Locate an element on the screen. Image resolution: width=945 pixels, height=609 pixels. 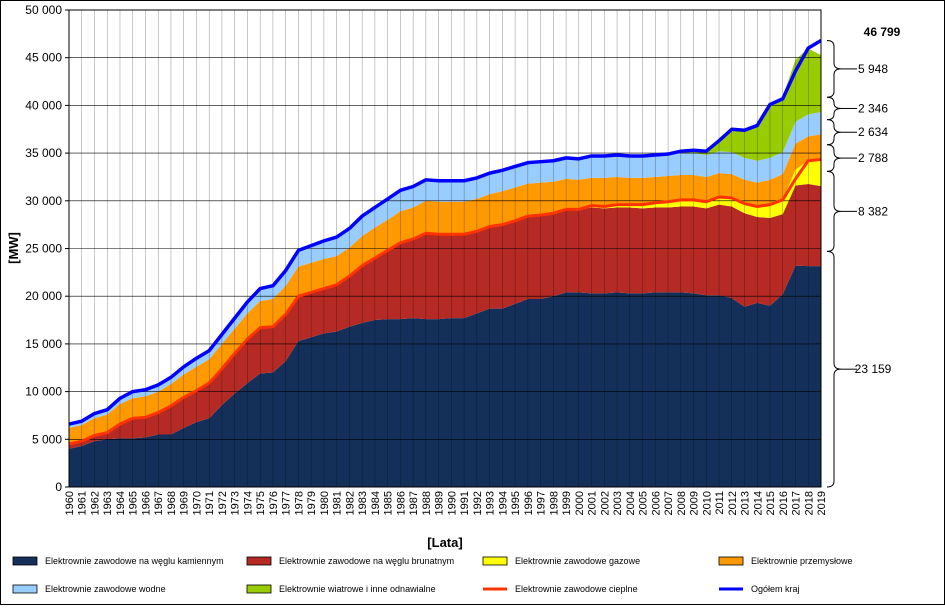
x-tick-label: 2019 is located at coordinates (822, 503).